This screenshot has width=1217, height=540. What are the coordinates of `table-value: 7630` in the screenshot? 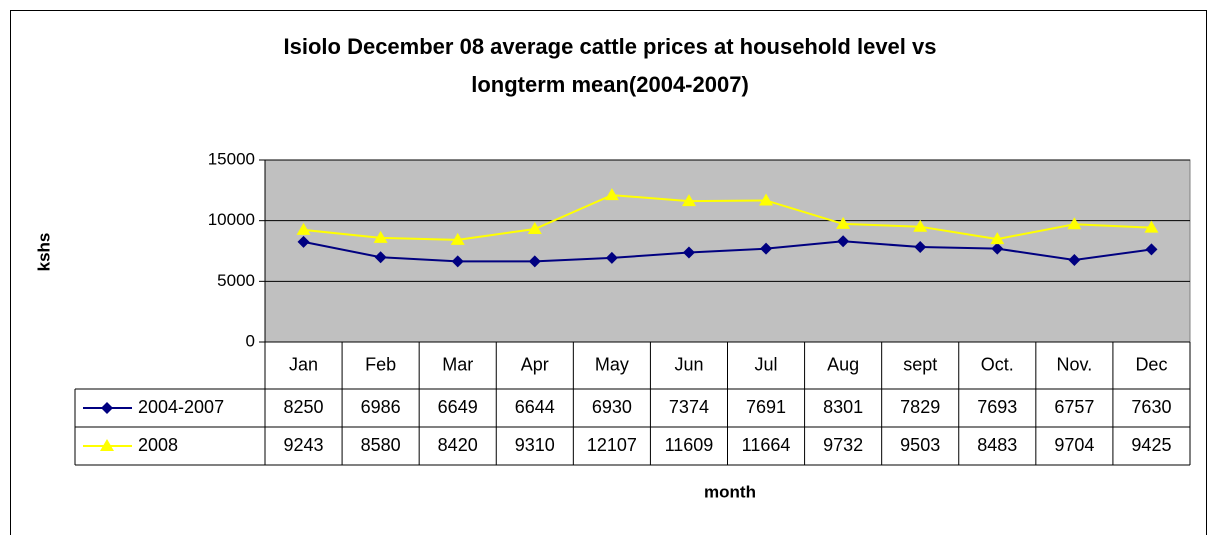 It's located at (1151, 407).